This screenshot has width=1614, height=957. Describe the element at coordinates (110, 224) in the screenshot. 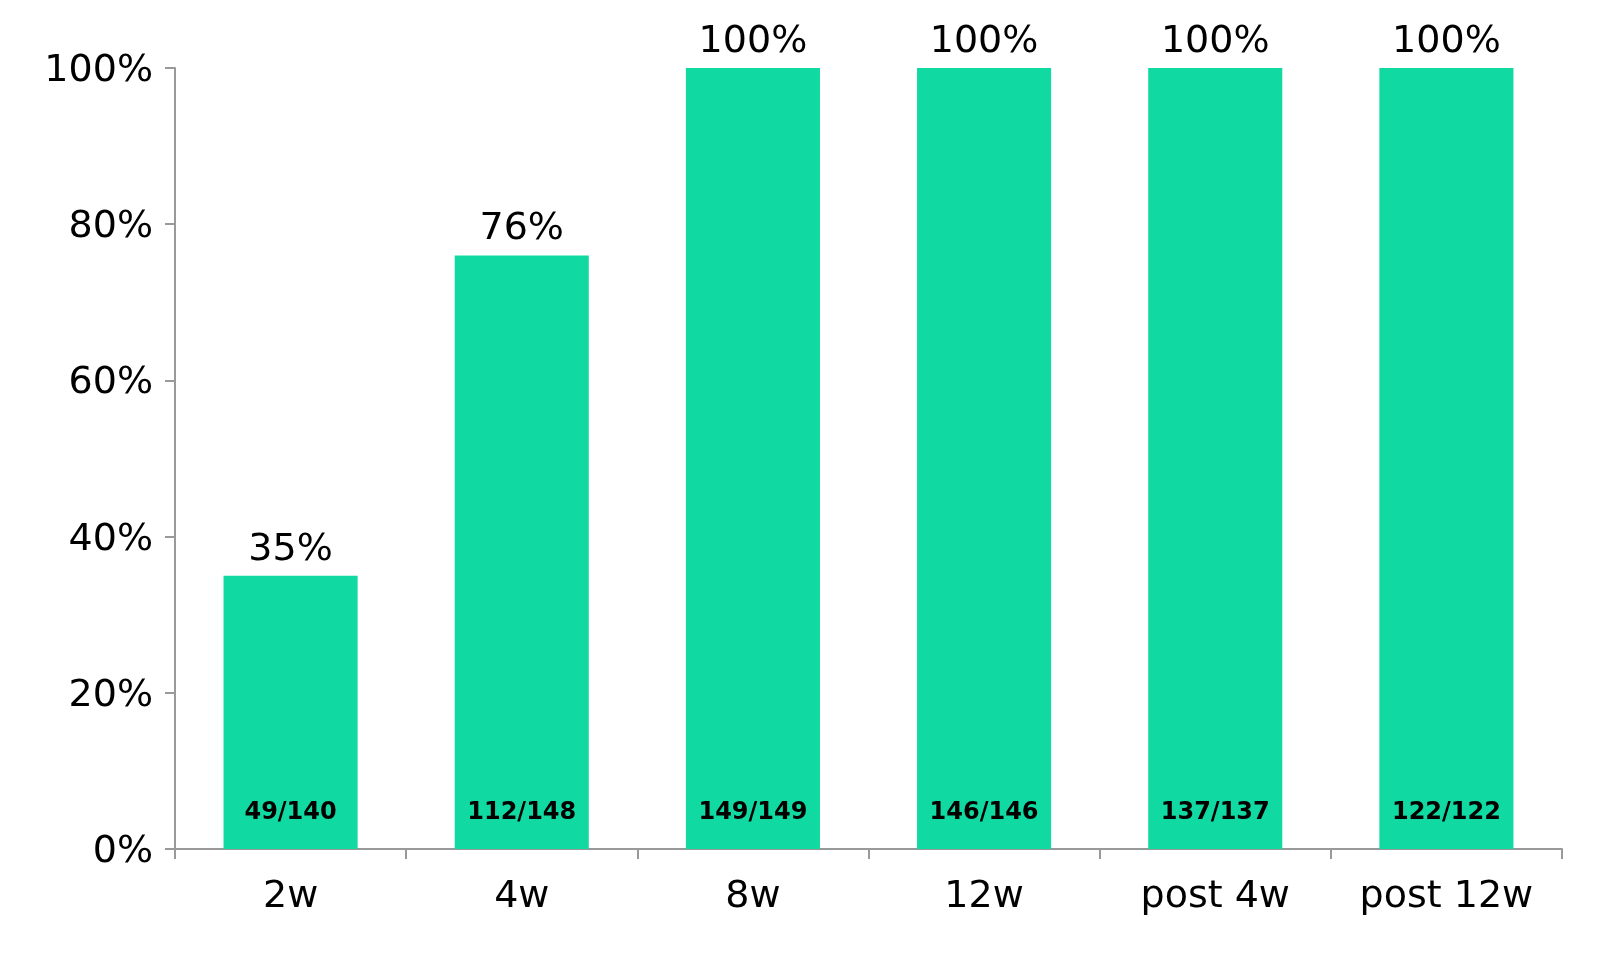

I see `y-tick-label: 80%` at that location.